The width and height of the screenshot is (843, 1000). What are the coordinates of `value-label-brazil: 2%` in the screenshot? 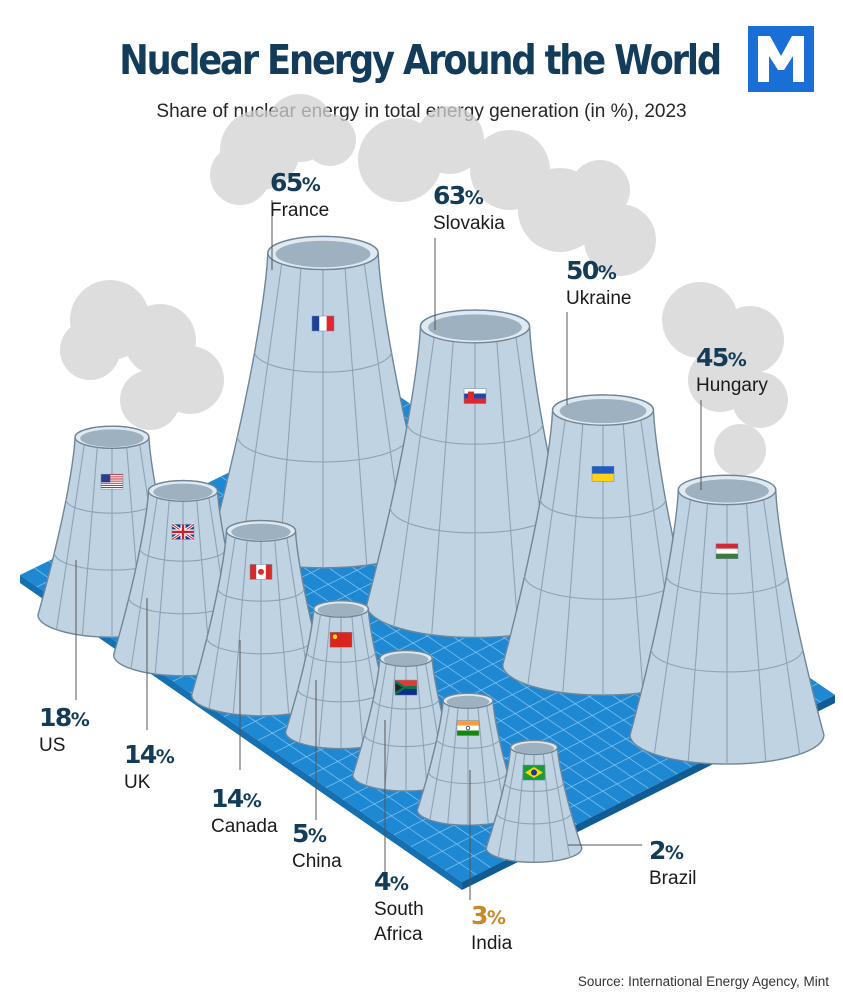 It's located at (666, 850).